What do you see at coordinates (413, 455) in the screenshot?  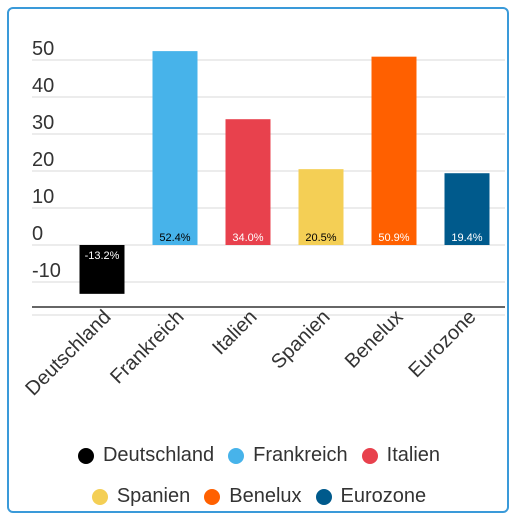 I see `legend-label: Italien` at bounding box center [413, 455].